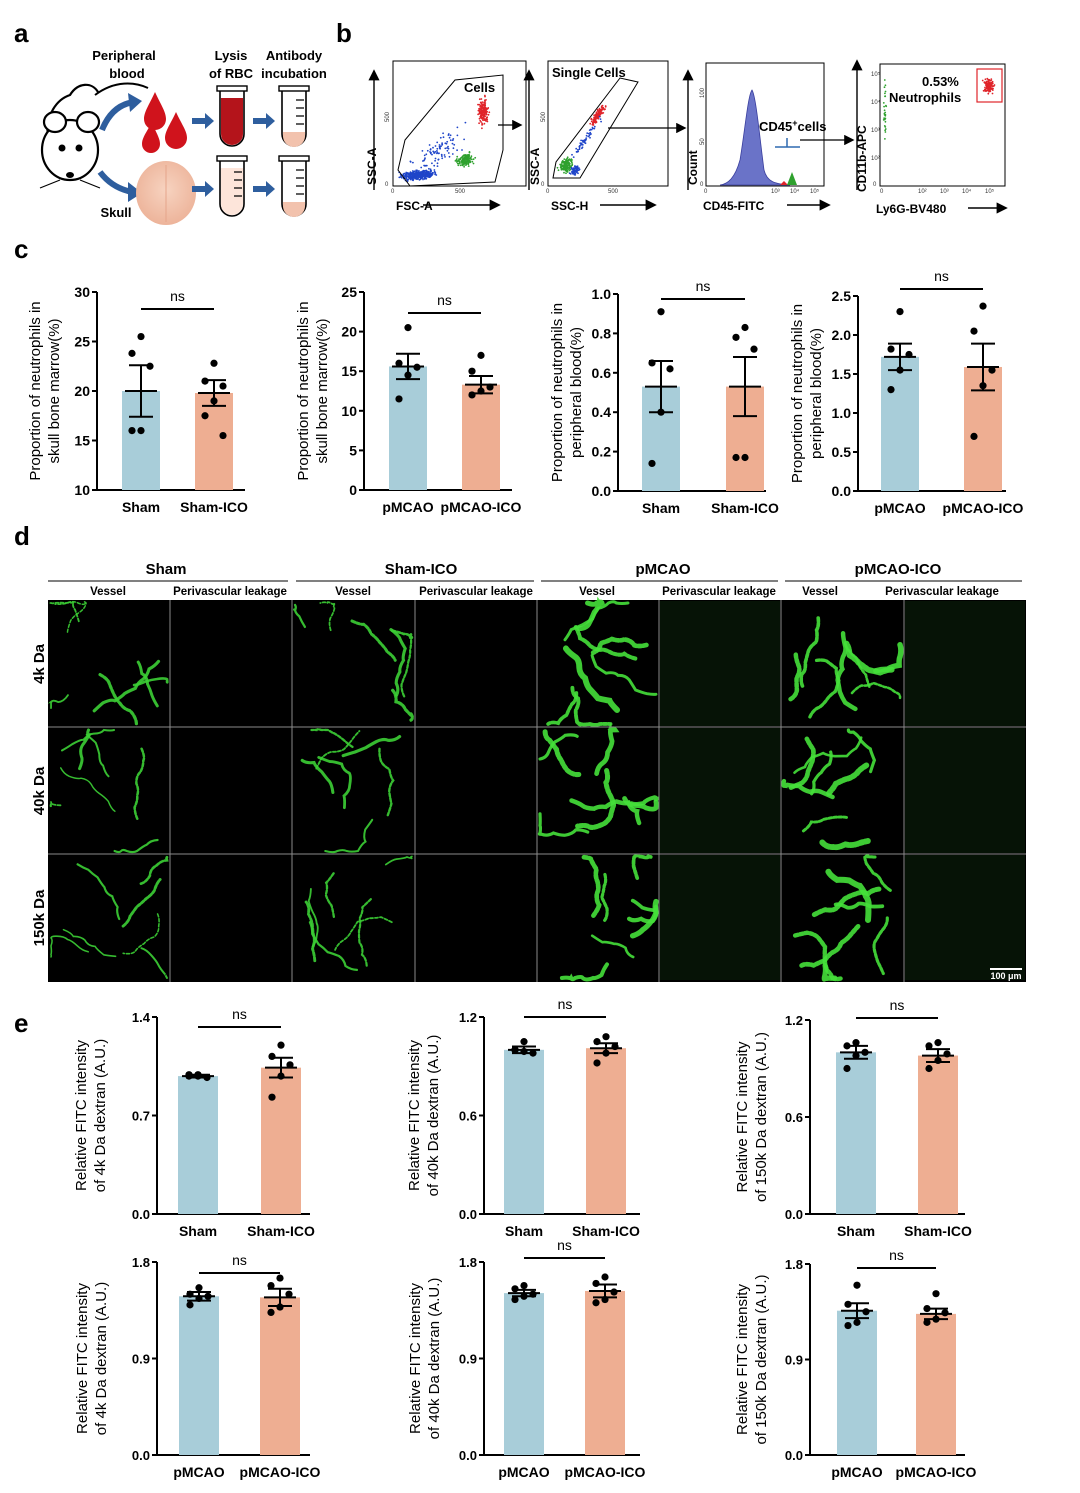 This screenshot has height=1493, width=1080. I want to click on single-cells-gate-label: Single Cells, so click(589, 72).